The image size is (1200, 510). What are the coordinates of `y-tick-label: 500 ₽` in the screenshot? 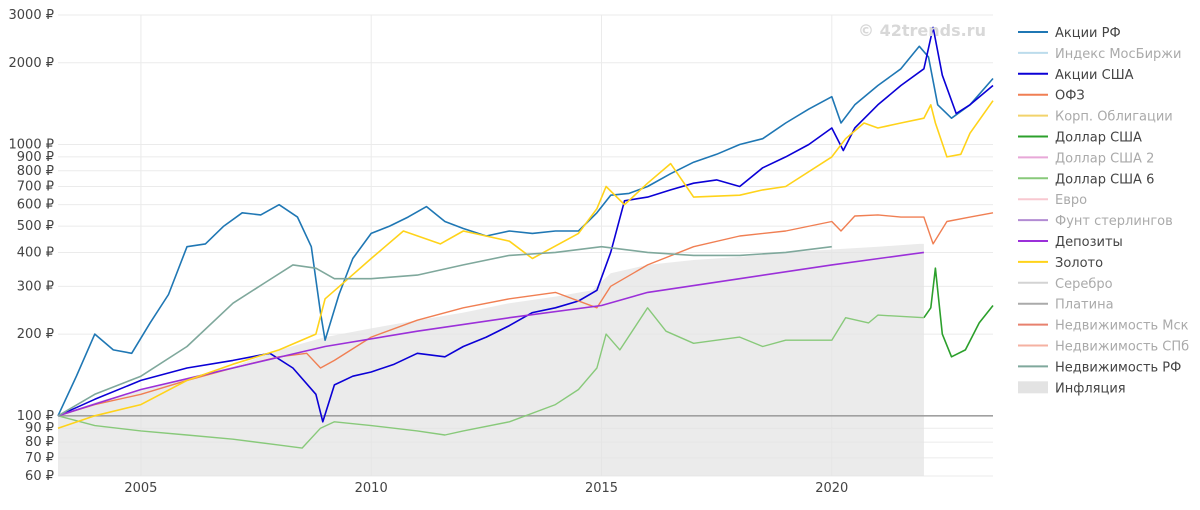 It's located at (35, 226).